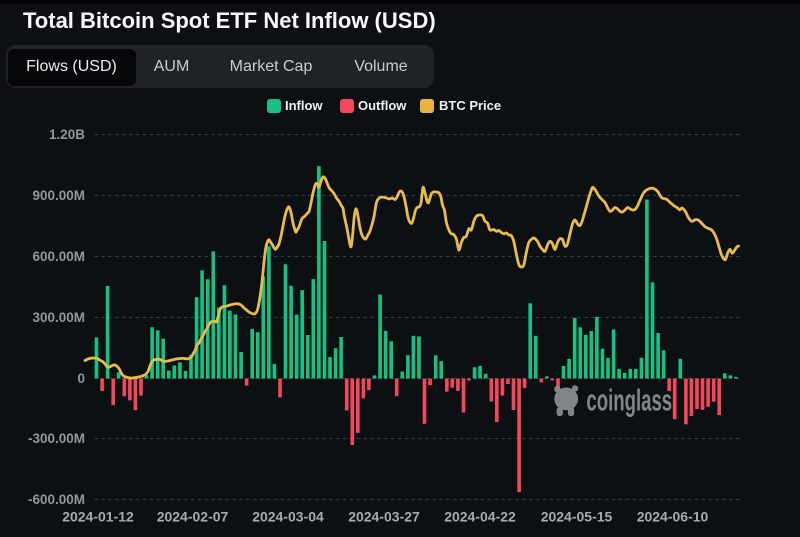 Image resolution: width=800 pixels, height=537 pixels. I want to click on svg-text: 2024-03-27, so click(384, 517).